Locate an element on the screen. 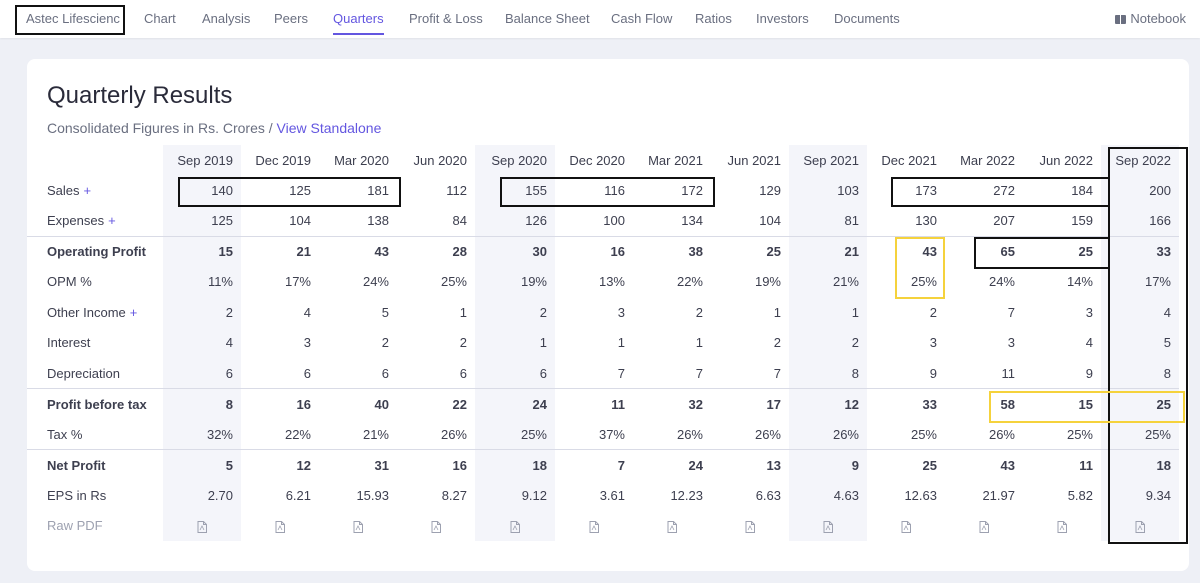 This screenshot has width=1200, height=583. table-row-net-profit: Net Profit 5 12 31 16 18 7 24 13 9 25 43 11 18 is located at coordinates (603, 464).